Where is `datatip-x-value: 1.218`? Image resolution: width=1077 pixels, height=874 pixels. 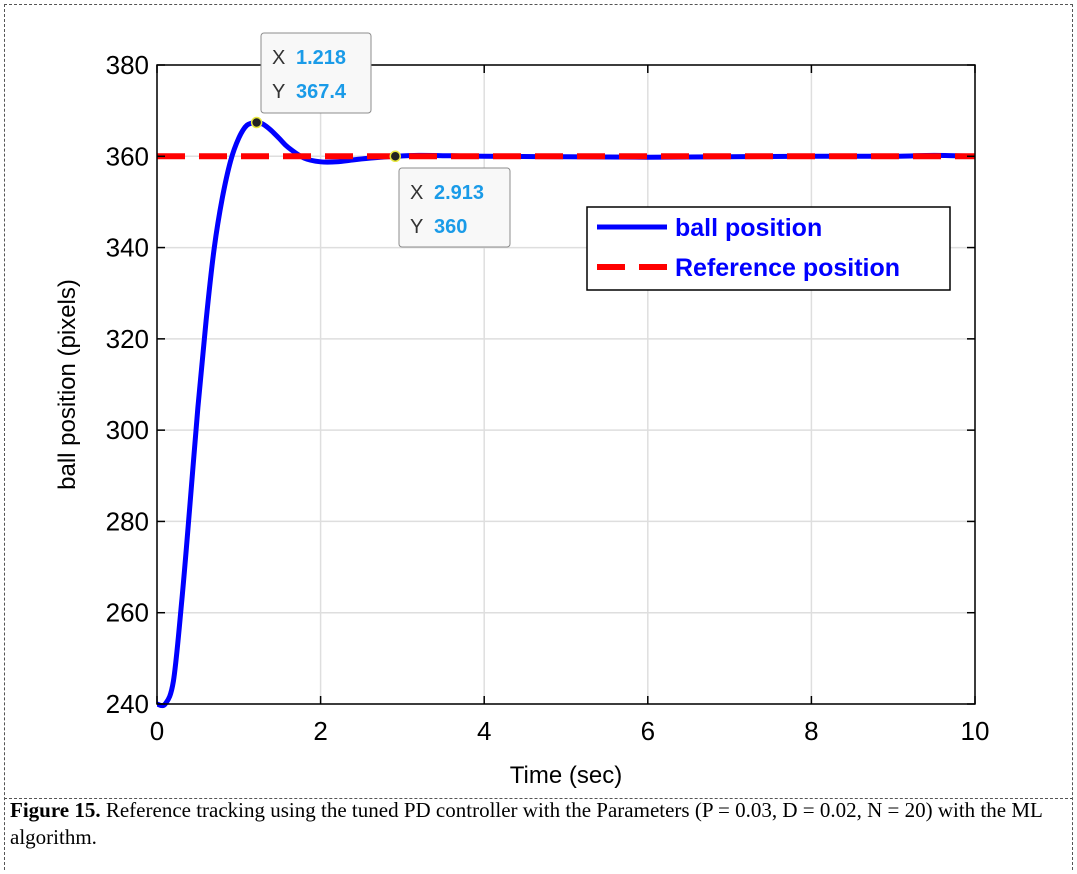 datatip-x-value: 1.218 is located at coordinates (321, 58).